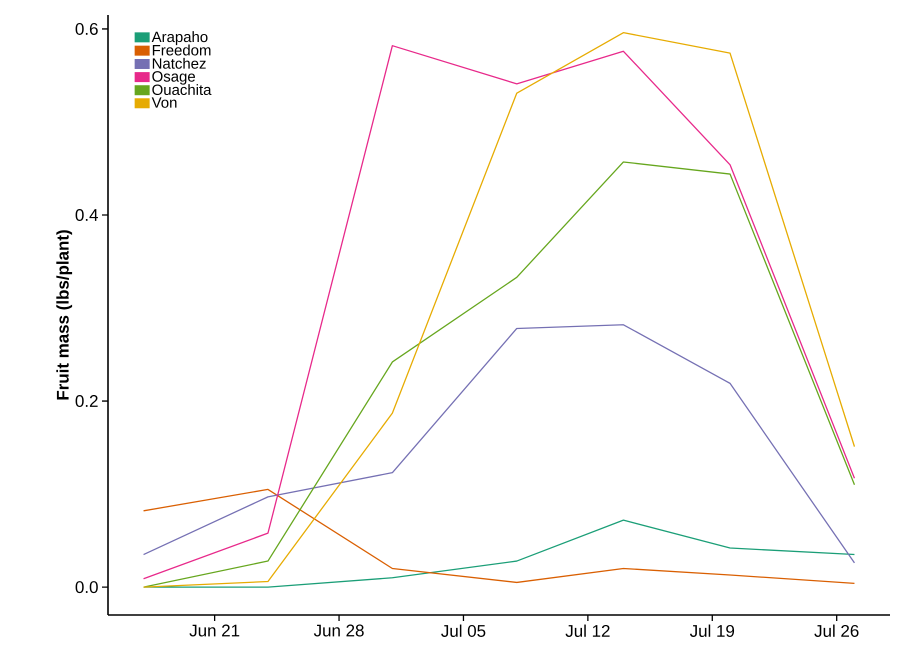 Image resolution: width=898 pixels, height=671 pixels. I want to click on x-tick-label: Jun 28, so click(339, 630).